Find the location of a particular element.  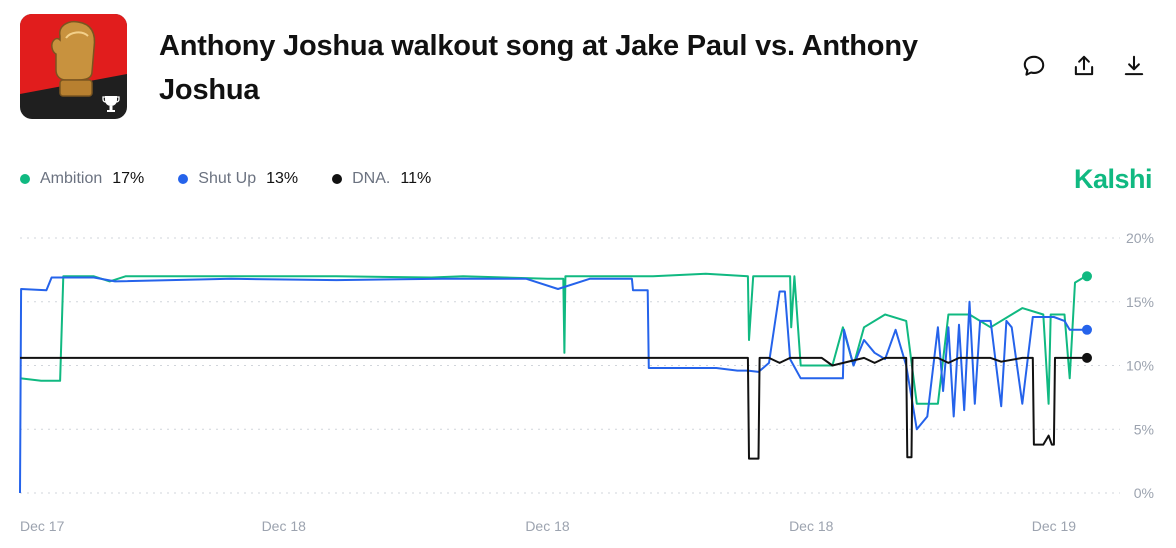

legend-value: 11% is located at coordinates (416, 178).